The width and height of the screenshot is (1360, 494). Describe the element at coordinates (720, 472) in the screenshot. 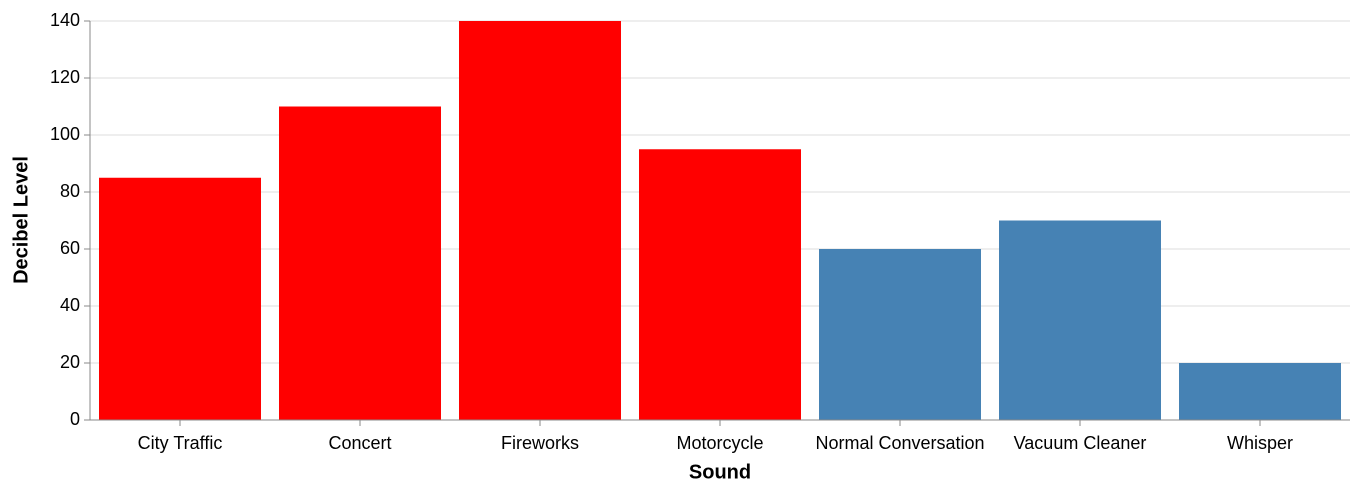

I see `x-axis-title: Sound` at that location.